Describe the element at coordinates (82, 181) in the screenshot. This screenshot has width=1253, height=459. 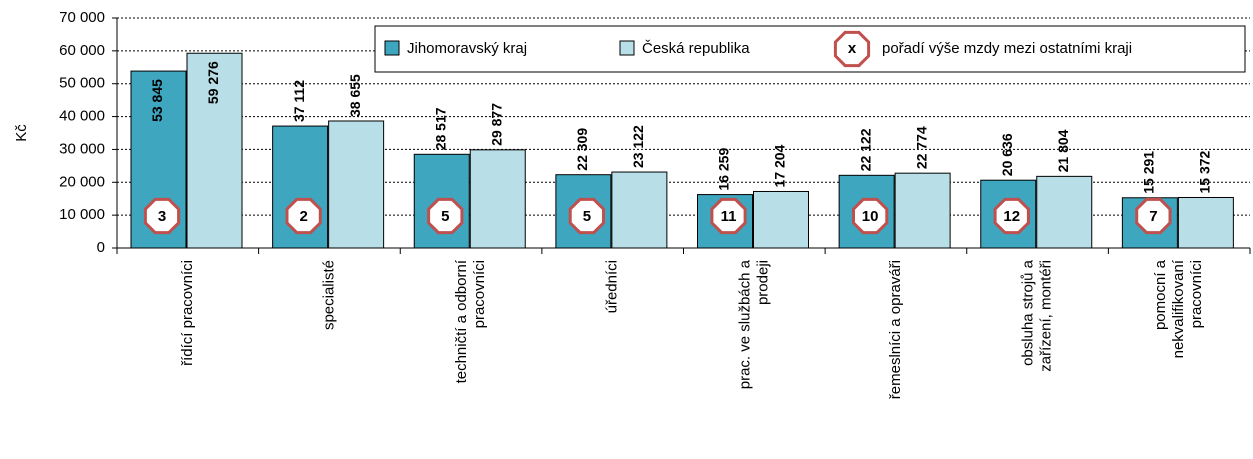
I see `y-tick-label: 20 000` at that location.